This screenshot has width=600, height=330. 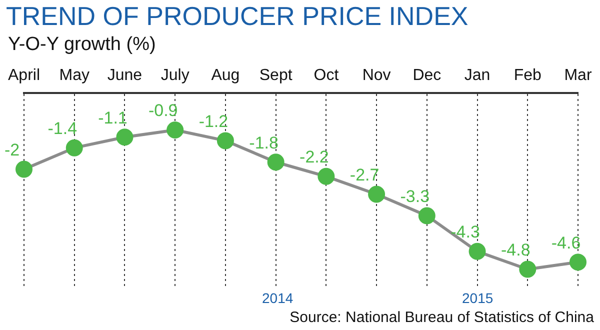 I want to click on y-axis-title: Y-O-Y growth (%), so click(x=82, y=45).